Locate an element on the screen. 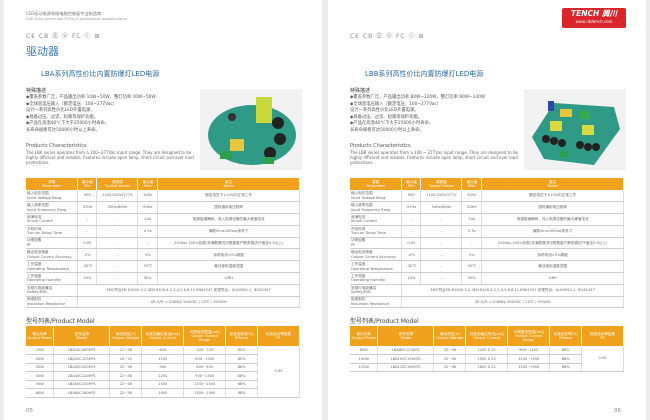 The height and width of the screenshot is (420, 650). param-cn: 功率因素 is located at coordinates (358, 240).